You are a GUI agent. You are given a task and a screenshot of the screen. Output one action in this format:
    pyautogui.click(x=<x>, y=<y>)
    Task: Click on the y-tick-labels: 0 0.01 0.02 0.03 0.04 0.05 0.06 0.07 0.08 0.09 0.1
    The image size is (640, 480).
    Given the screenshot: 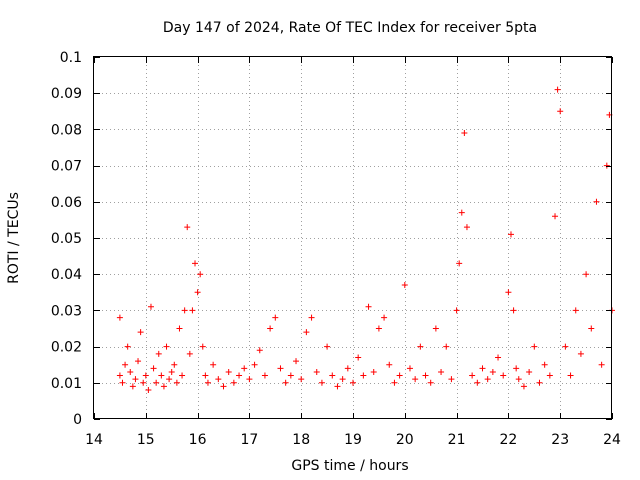 What is the action you would take?
    pyautogui.click(x=66, y=239)
    